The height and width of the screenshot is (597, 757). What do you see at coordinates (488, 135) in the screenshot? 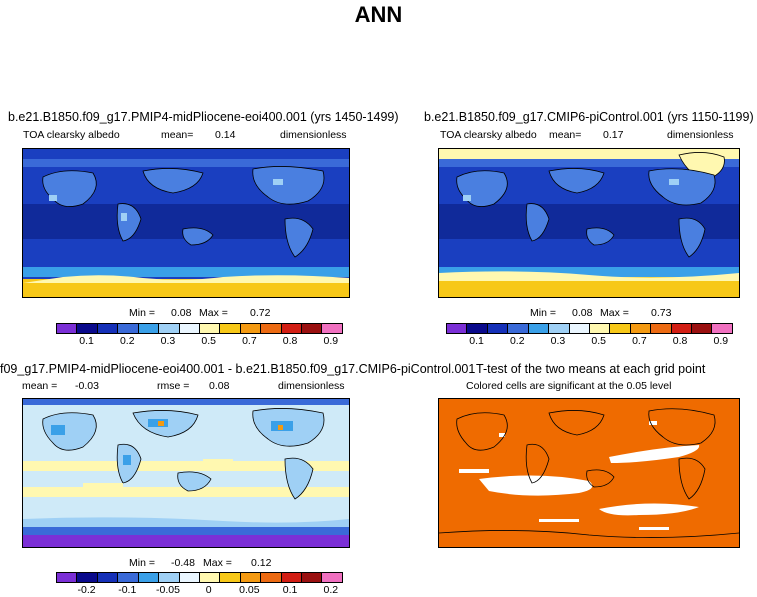
I see `panel2-variable: TOA clearsky albedo` at bounding box center [488, 135].